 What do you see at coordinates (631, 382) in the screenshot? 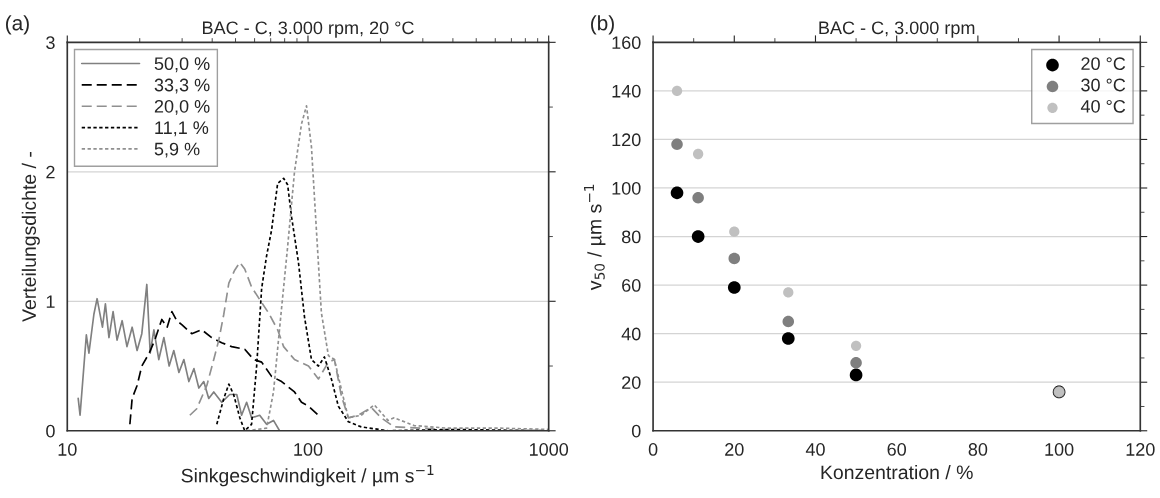
I see `y-tick-label: 20` at bounding box center [631, 382].